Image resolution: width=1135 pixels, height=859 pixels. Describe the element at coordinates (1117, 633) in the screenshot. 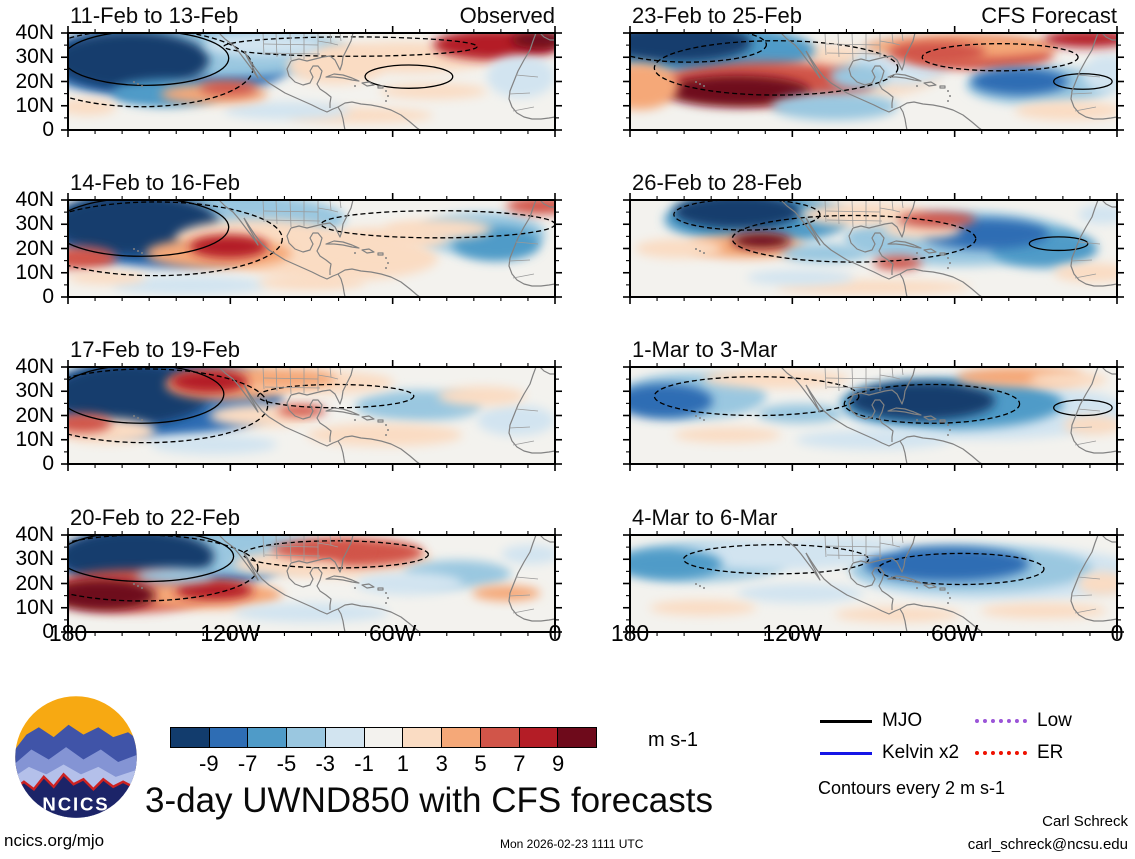

I see `longitude-tick-label: 0` at that location.